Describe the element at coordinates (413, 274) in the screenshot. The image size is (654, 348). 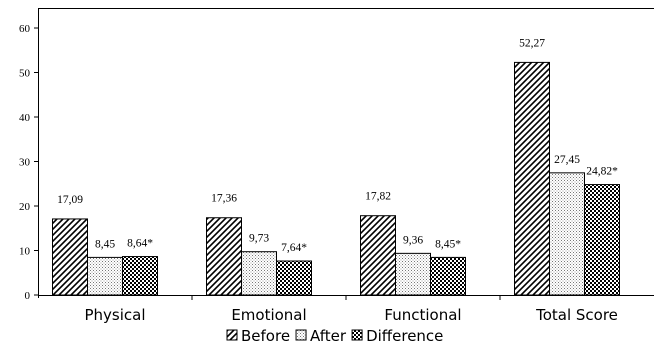
I see `bar-after-functional` at that location.